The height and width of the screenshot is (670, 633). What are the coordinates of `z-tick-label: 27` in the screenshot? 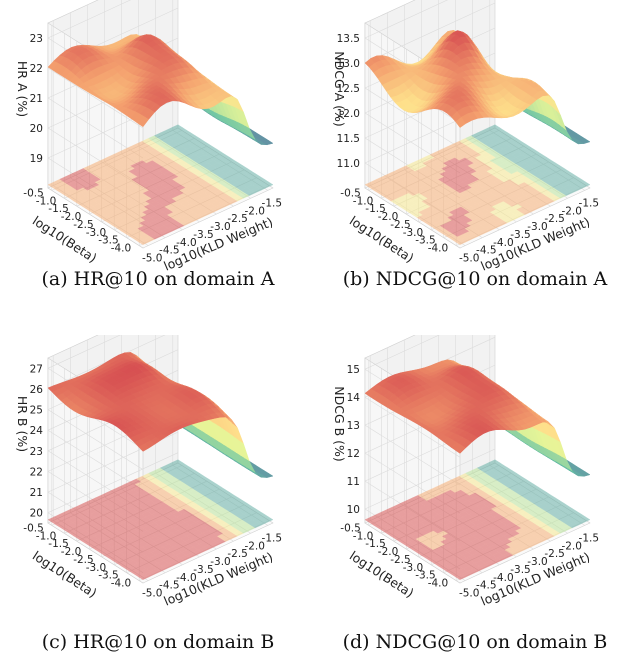 It's located at (36, 369).